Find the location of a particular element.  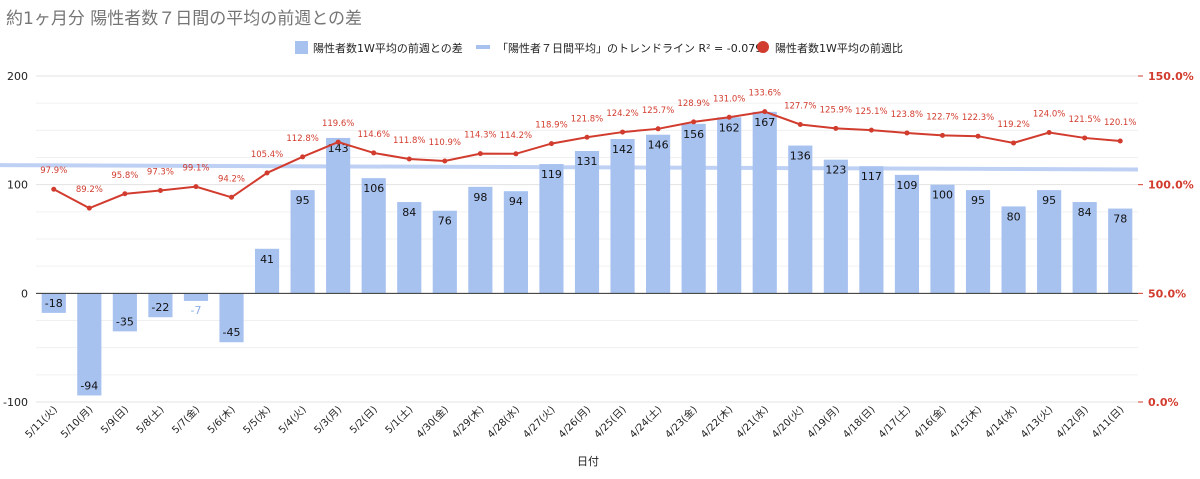

ratio-value-label: 125.9% is located at coordinates (836, 110).